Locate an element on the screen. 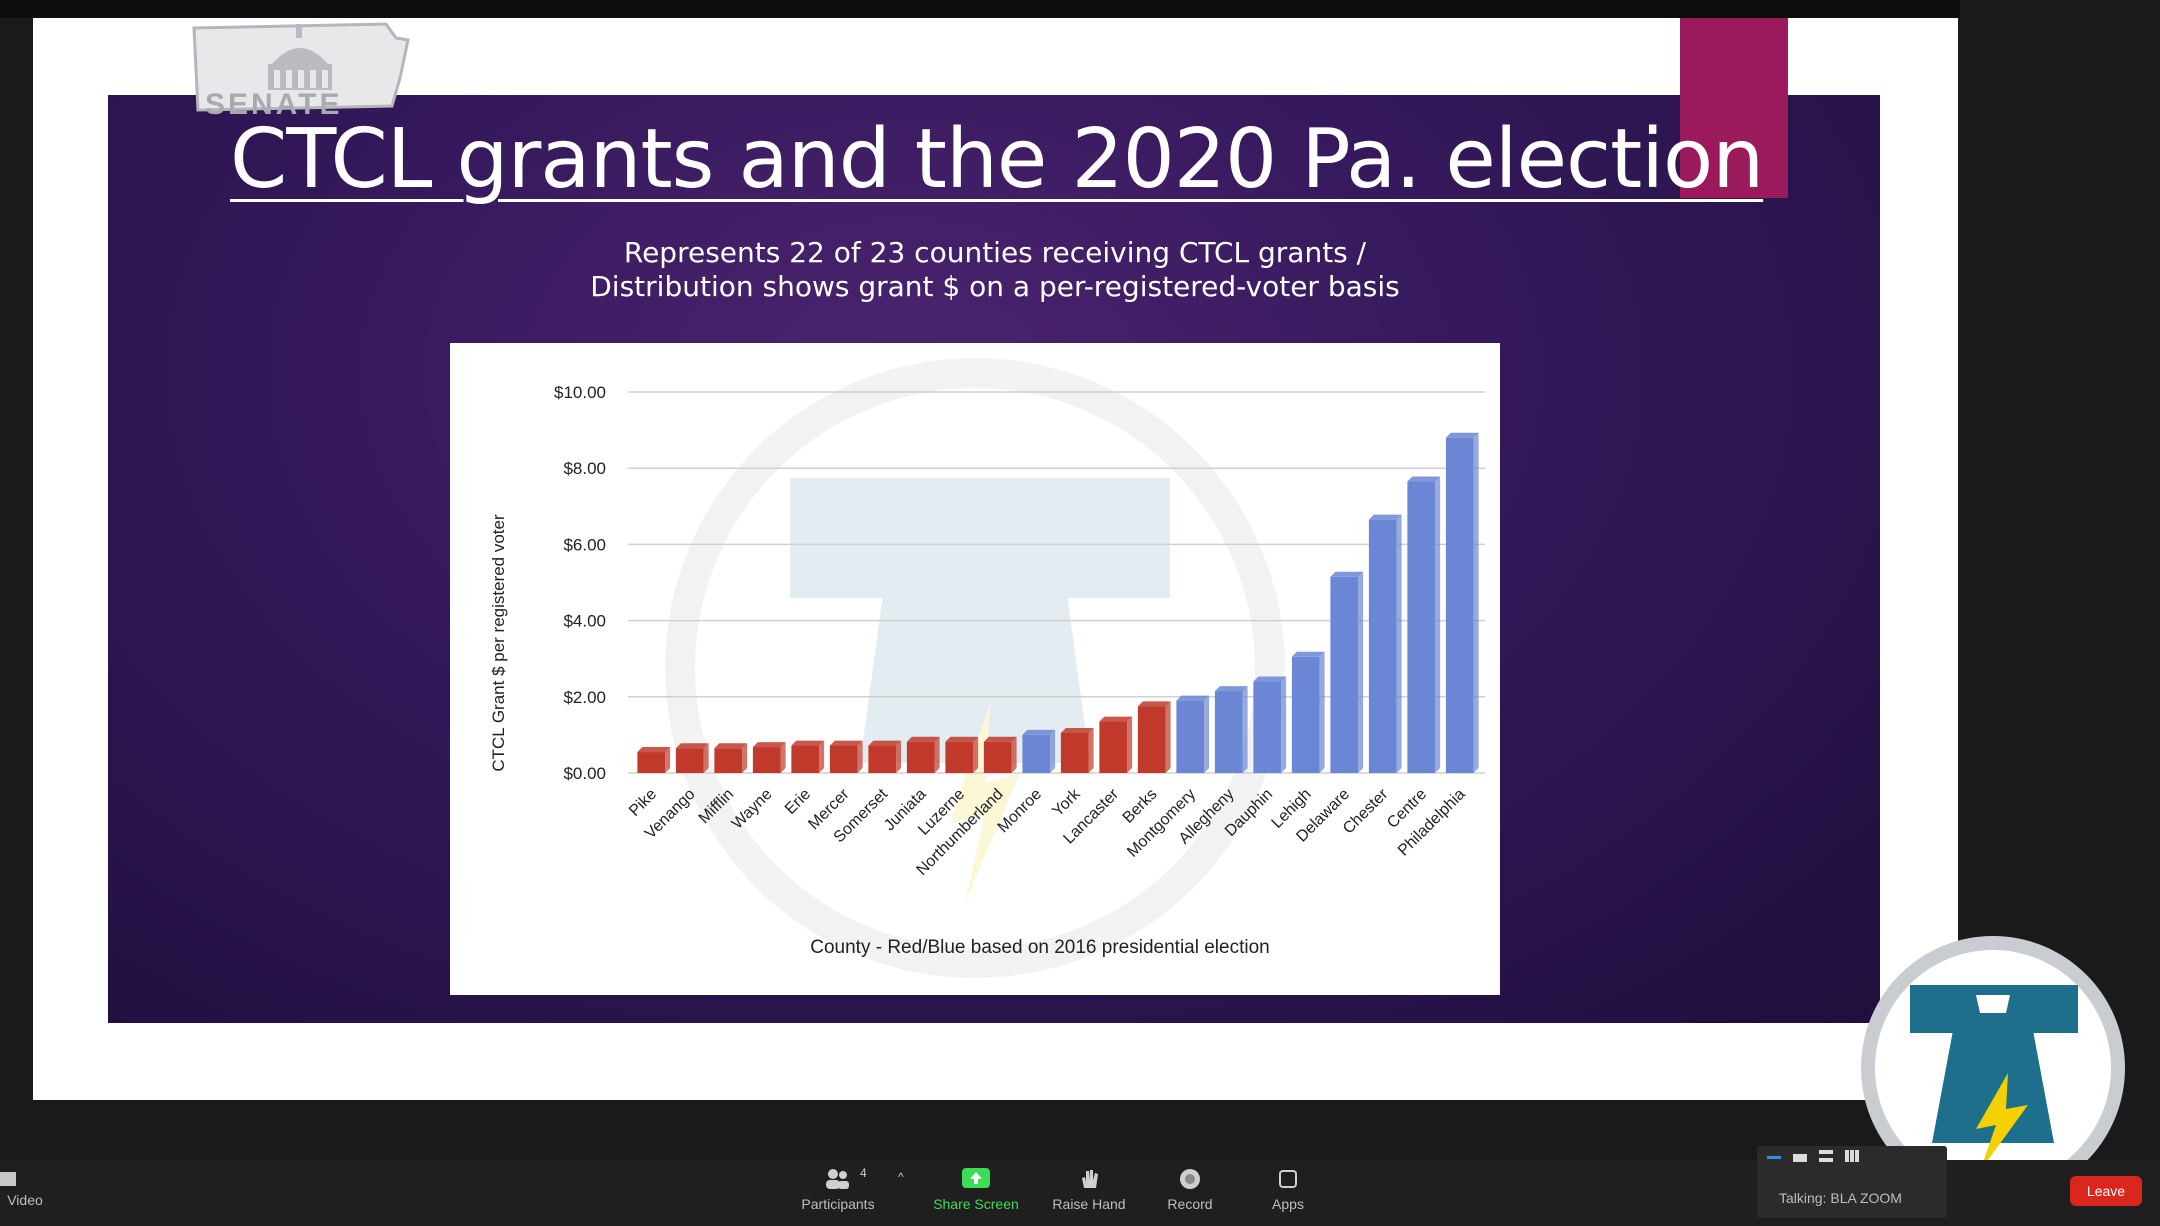  bar-centre is located at coordinates (1424, 624).